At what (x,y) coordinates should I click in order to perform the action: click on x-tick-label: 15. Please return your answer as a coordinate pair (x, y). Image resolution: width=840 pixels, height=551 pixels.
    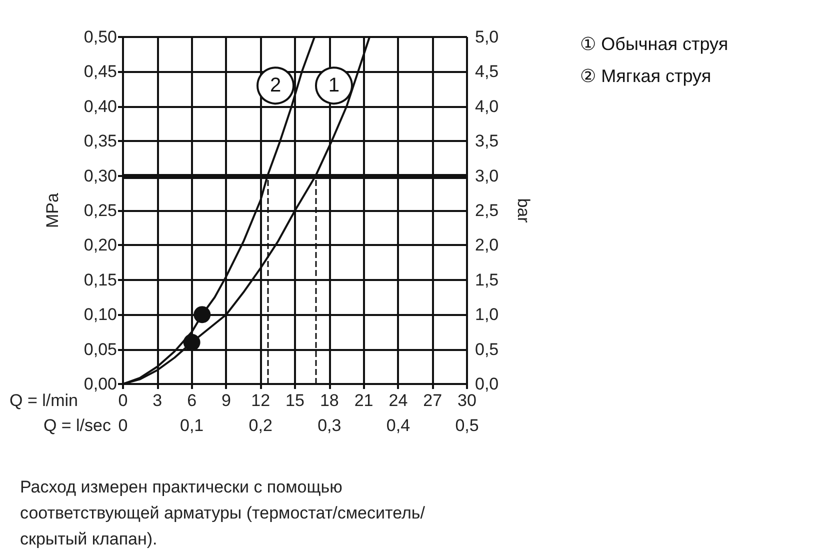
    Looking at the image, I should click on (295, 400).